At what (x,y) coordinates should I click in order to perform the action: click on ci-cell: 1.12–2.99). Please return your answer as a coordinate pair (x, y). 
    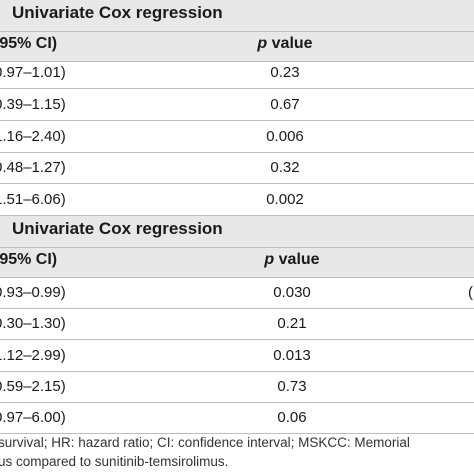
    Looking at the image, I should click on (33, 355).